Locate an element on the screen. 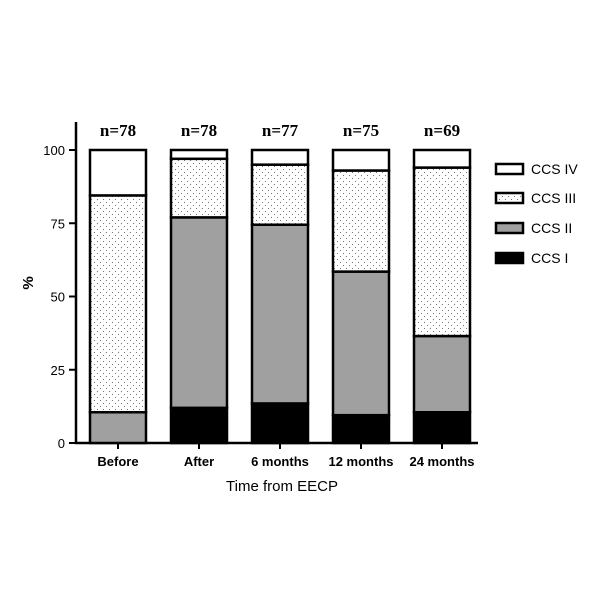 Image resolution: width=600 pixels, height=599 pixels. legend-label: CCS III is located at coordinates (553, 198).